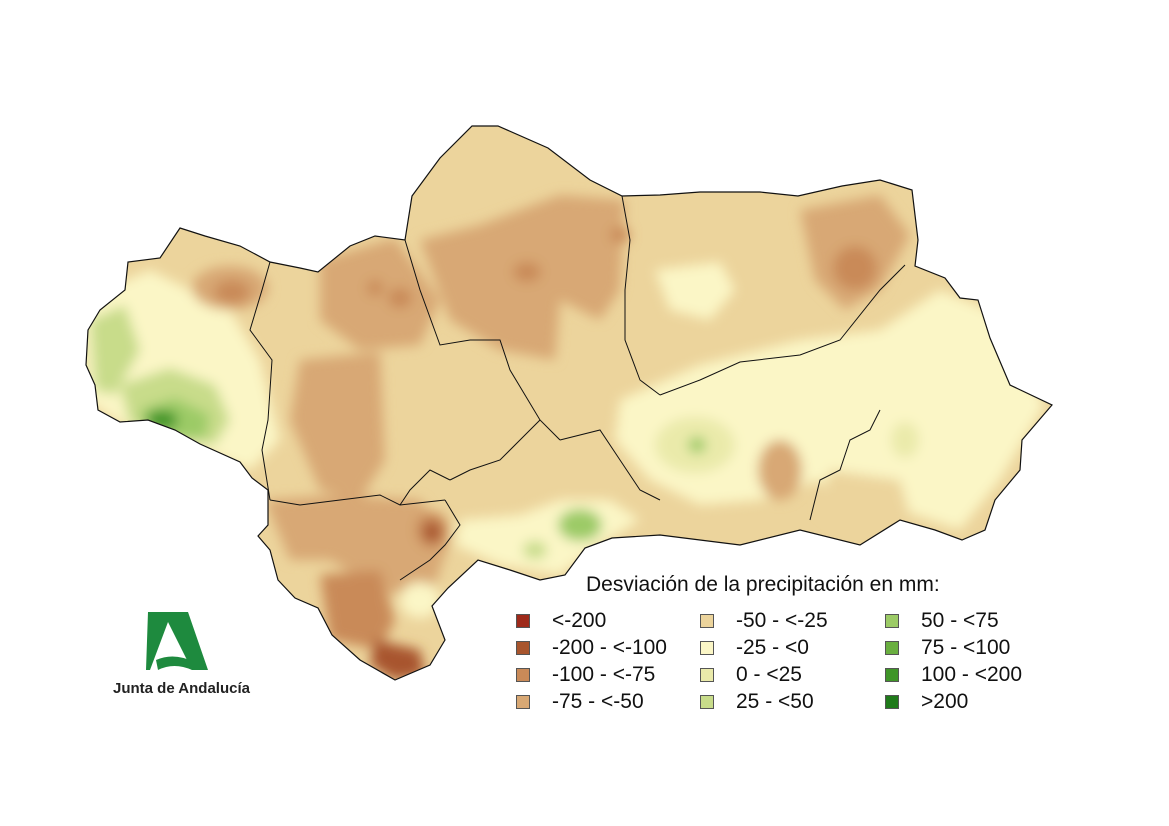 This screenshot has height=826, width=1169. What do you see at coordinates (845, 465) in the screenshot?
I see `border-granada-almeria` at bounding box center [845, 465].